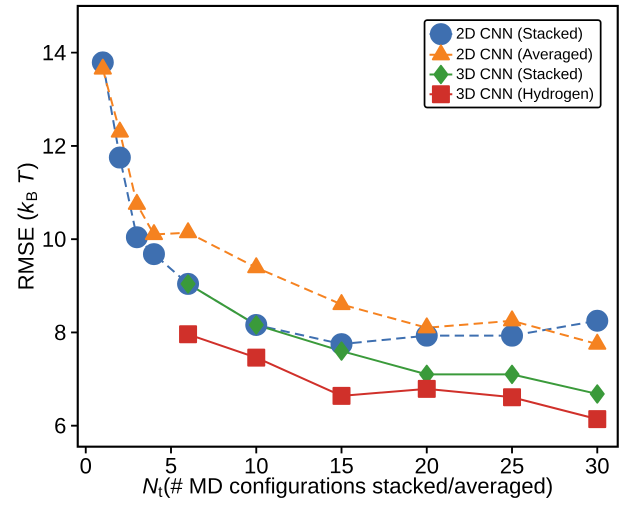  Describe the element at coordinates (28, 226) in the screenshot. I see `y-axis-title: RMSE (k$_{B}$ T)` at that location.